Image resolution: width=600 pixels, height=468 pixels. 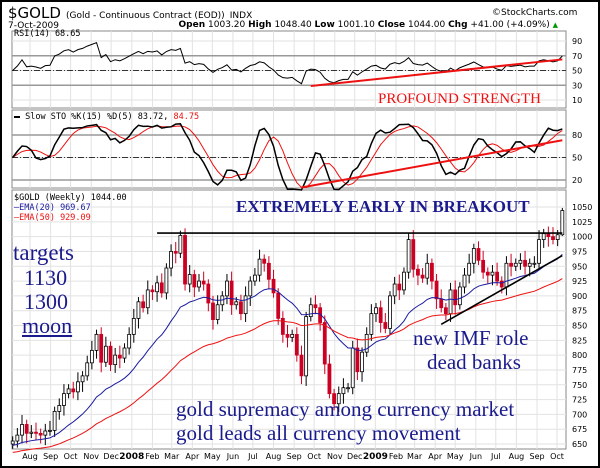 I want to click on x-tick-label: 2009, so click(x=375, y=457).